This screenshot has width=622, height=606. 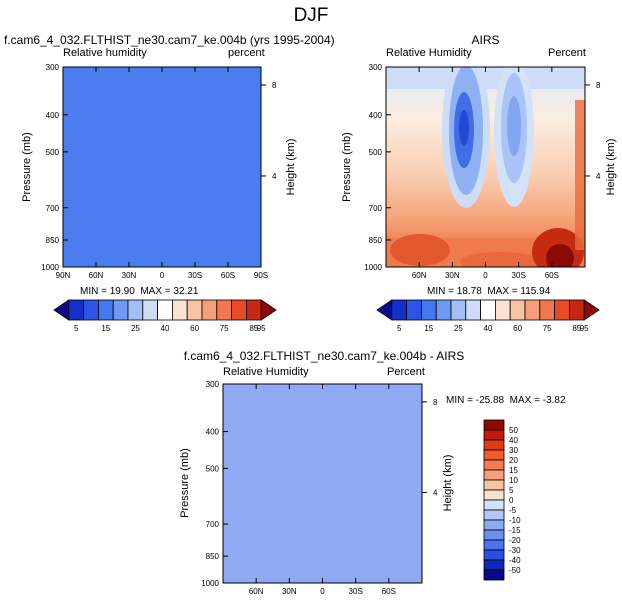 I want to click on model-xtick-label: 90N, so click(x=63, y=275).